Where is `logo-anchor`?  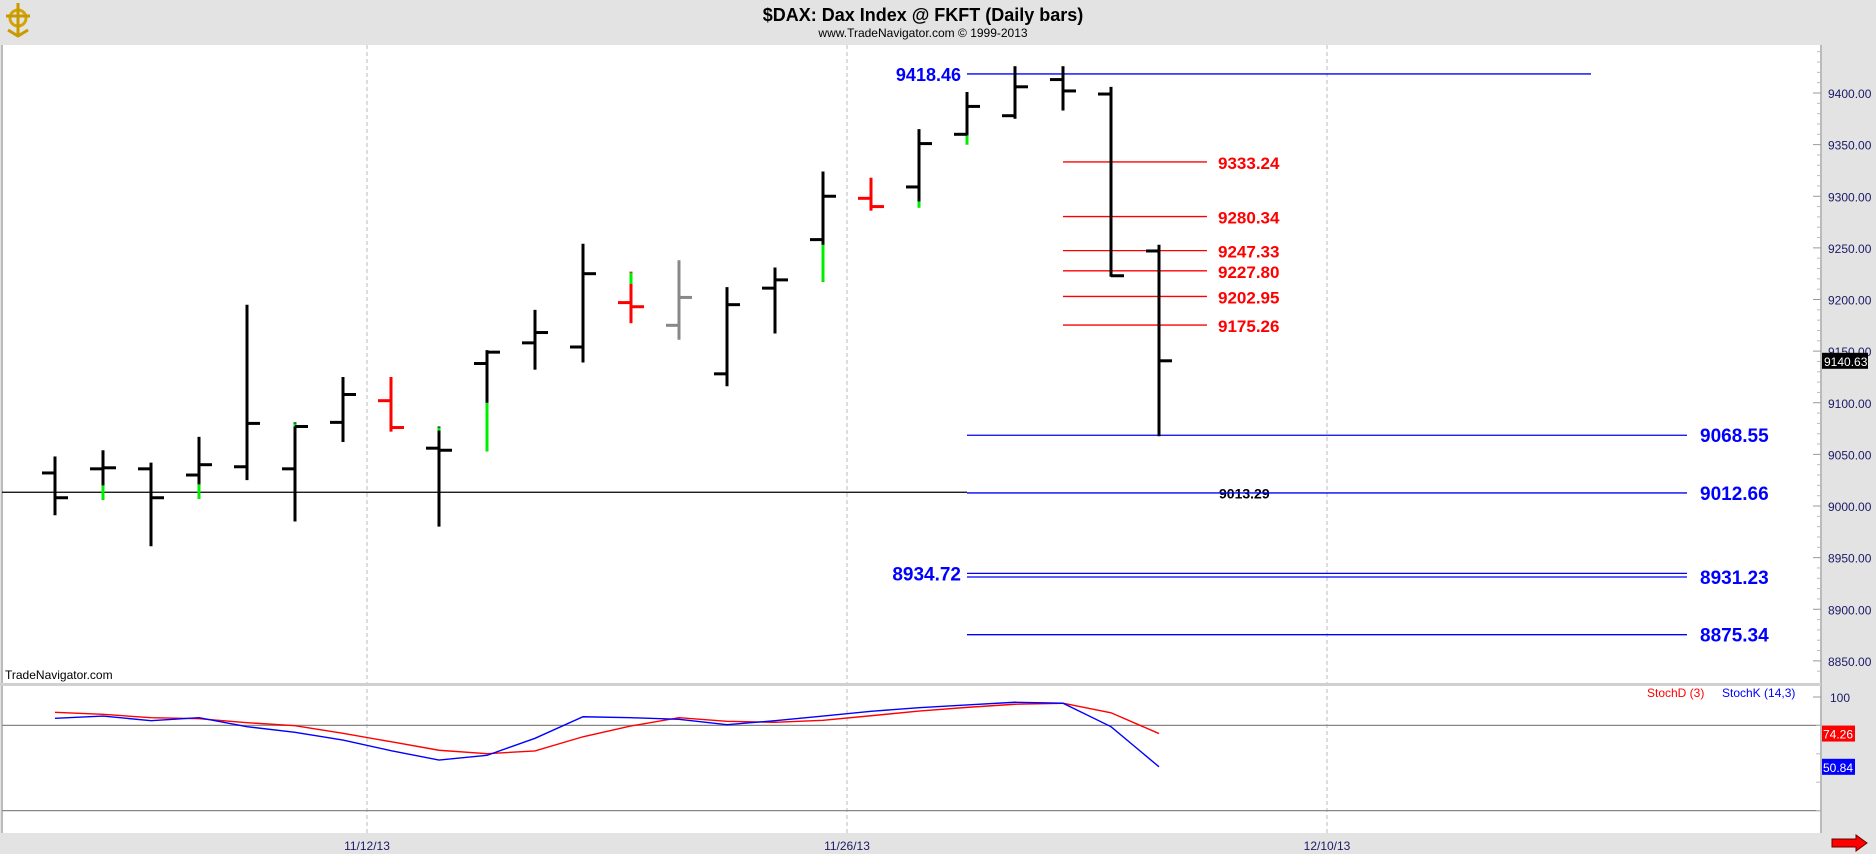
logo-anchor is located at coordinates (18, 20).